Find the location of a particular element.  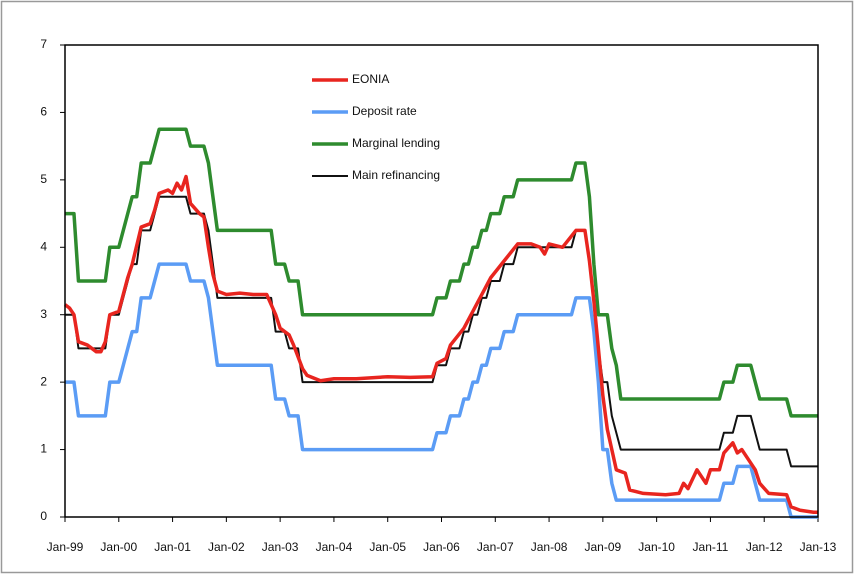

x-tick-label: Jan-07 is located at coordinates (495, 547).